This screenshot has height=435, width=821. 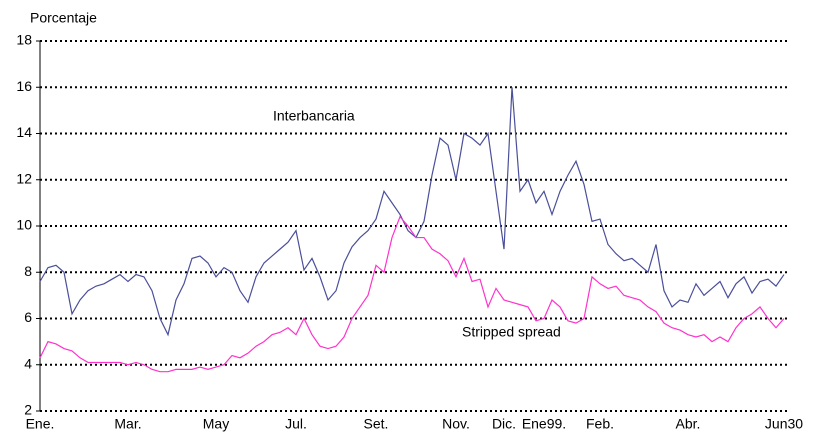 I want to click on x-tick-label: Abr., so click(x=688, y=424).